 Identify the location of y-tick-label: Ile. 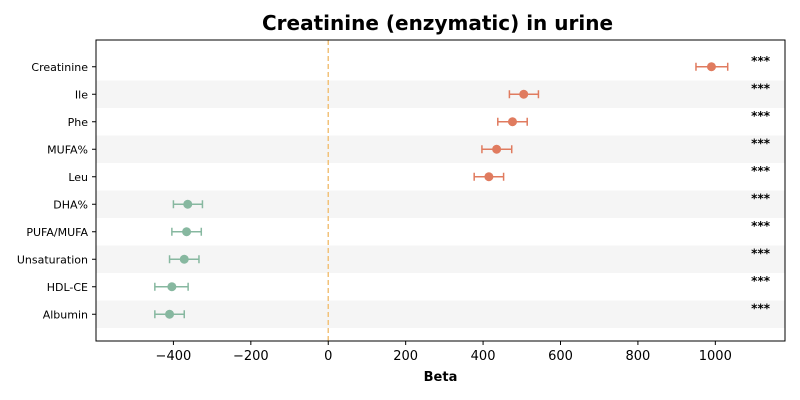
(81, 94).